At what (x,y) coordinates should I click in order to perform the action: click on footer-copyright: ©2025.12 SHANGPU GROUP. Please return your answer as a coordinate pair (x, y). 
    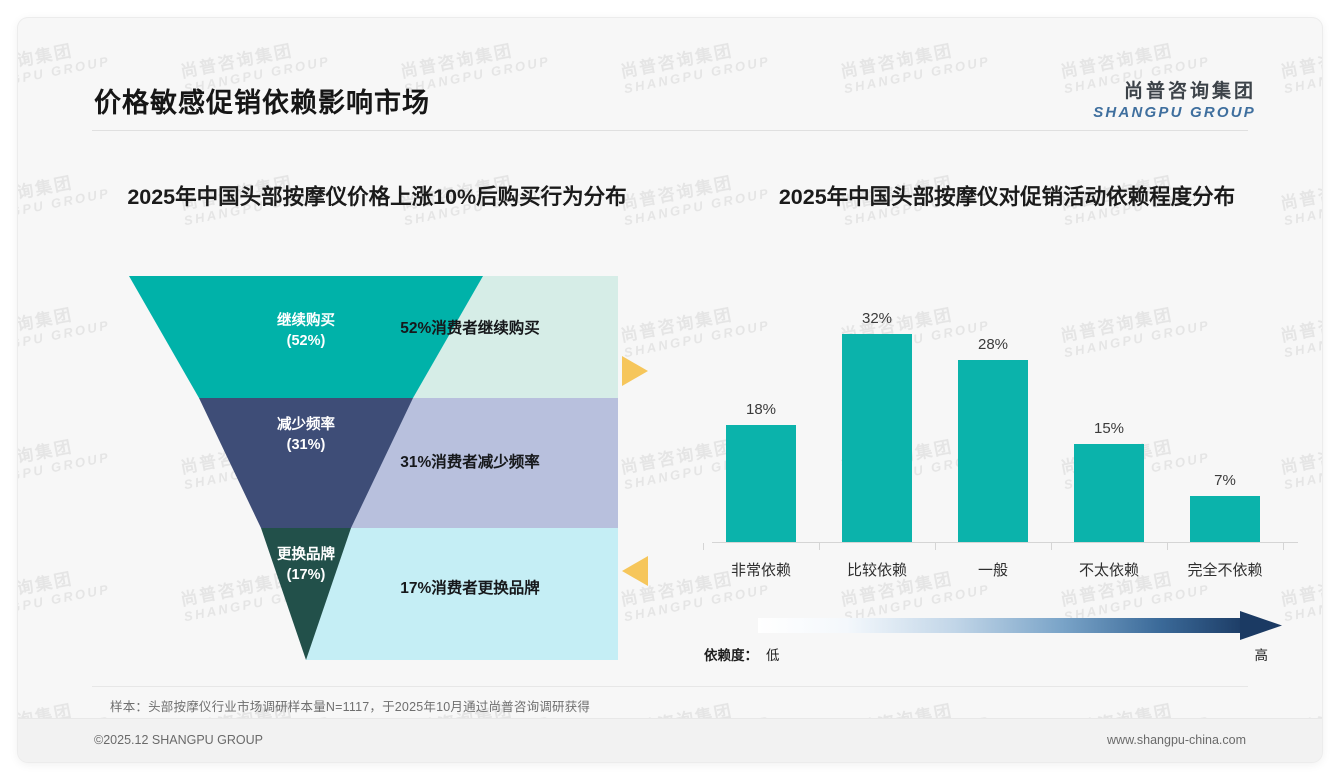
    Looking at the image, I should click on (178, 740).